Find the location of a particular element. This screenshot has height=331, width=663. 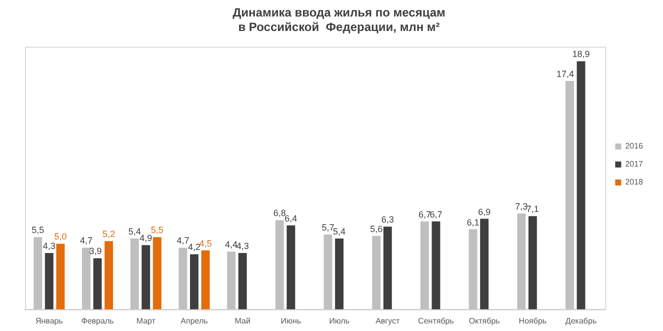

legend-label: 2017 is located at coordinates (634, 164).